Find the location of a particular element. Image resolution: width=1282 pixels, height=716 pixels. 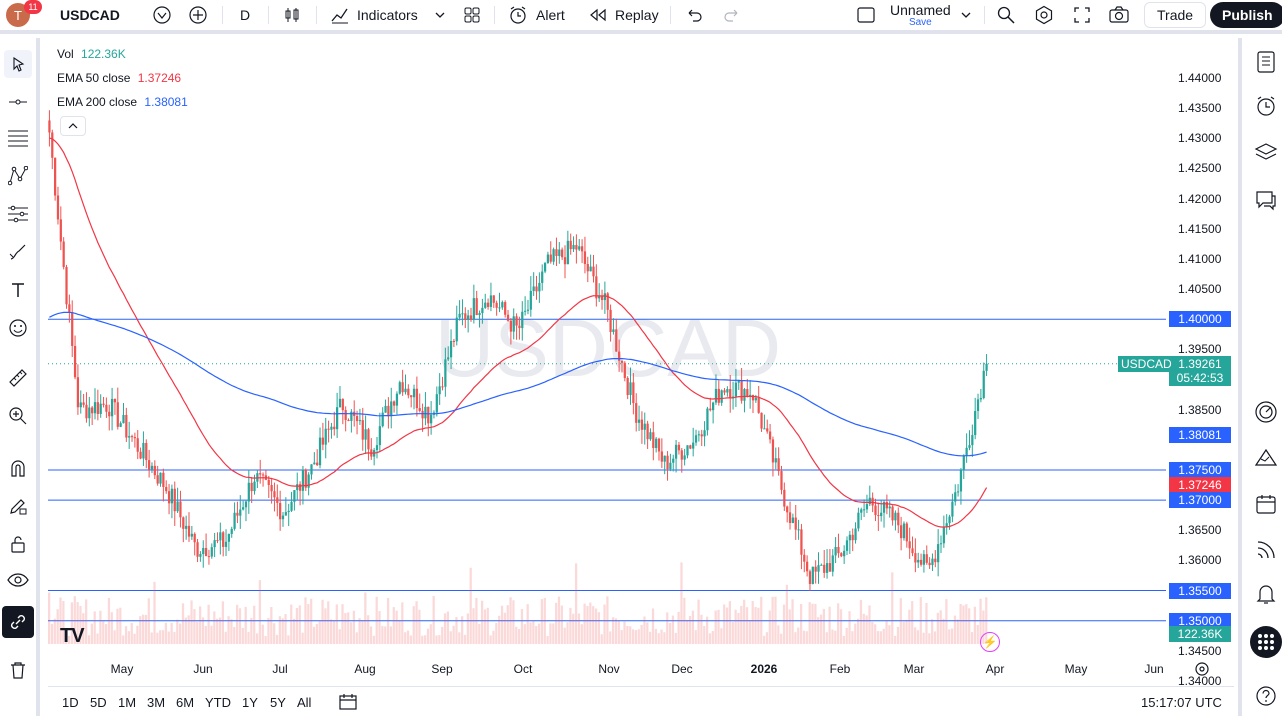

chevron-down-icon is located at coordinates (440, 15).